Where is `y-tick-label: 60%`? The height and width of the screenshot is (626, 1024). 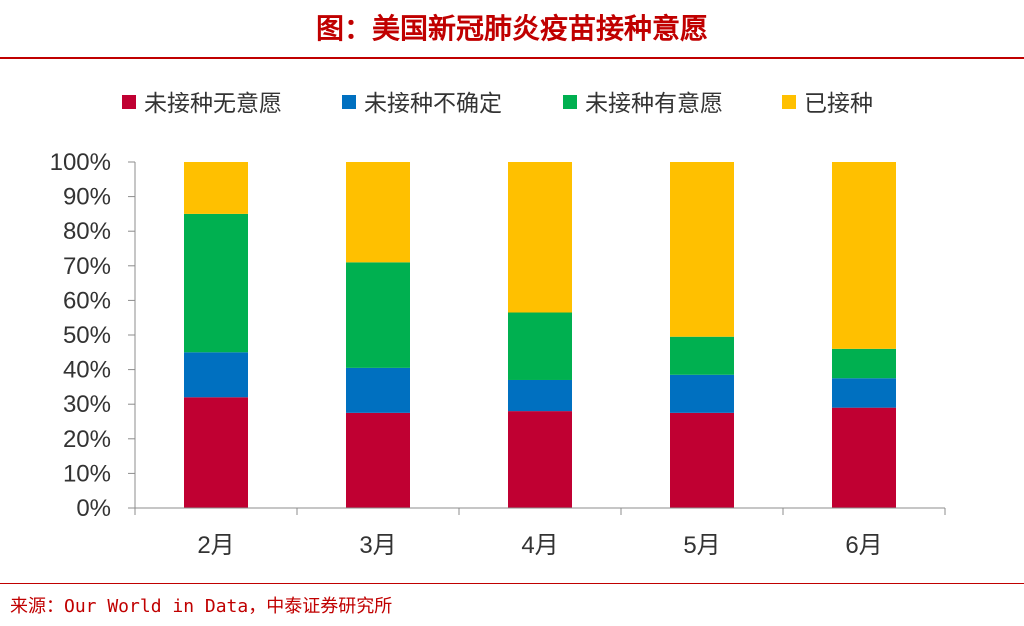
y-tick-label: 60% is located at coordinates (87, 300).